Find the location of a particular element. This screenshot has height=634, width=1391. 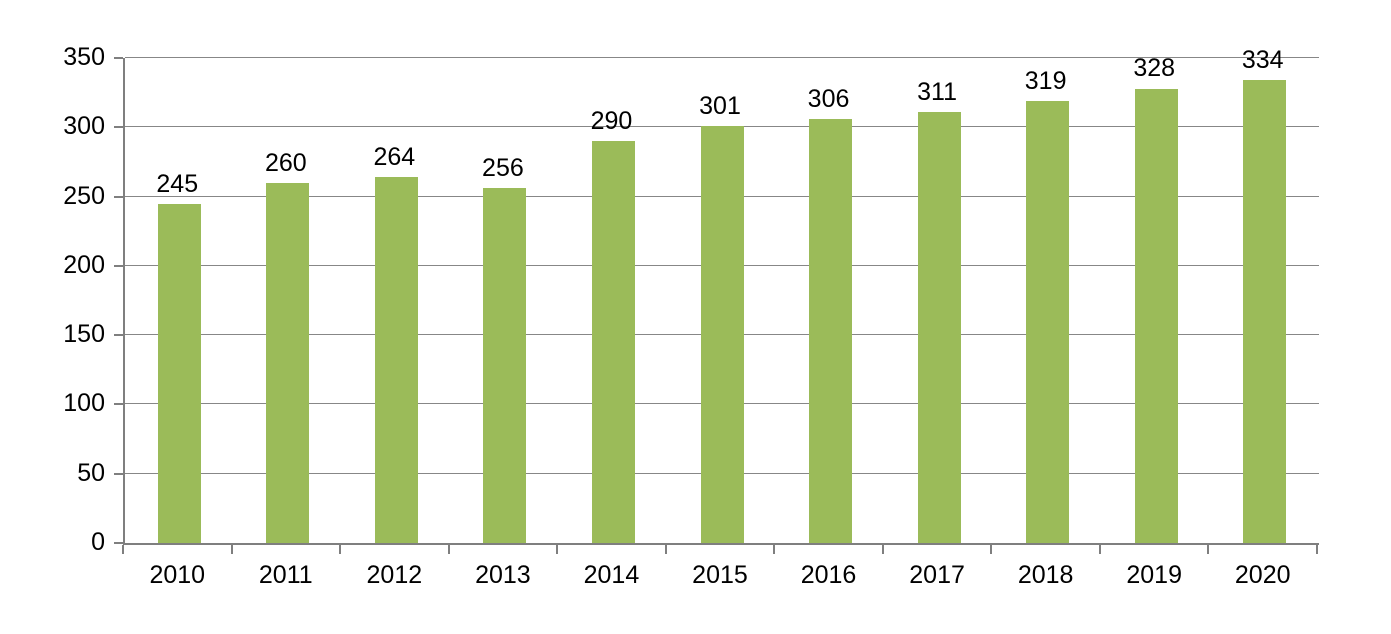

y-axis-tick-label: 300 is located at coordinates (84, 126).